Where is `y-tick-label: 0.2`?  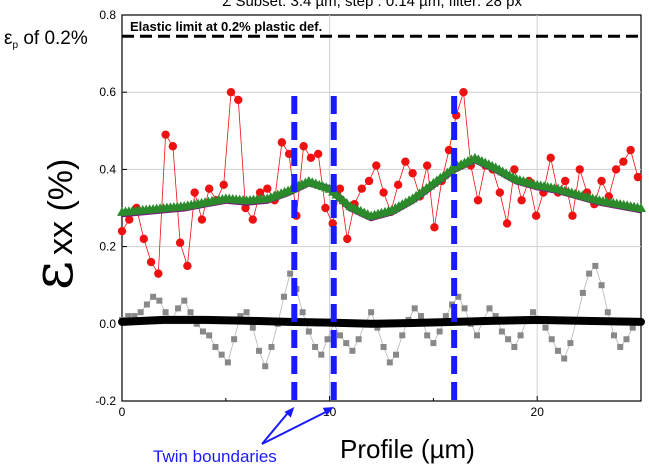 y-tick-label: 0.2 is located at coordinates (107, 247).